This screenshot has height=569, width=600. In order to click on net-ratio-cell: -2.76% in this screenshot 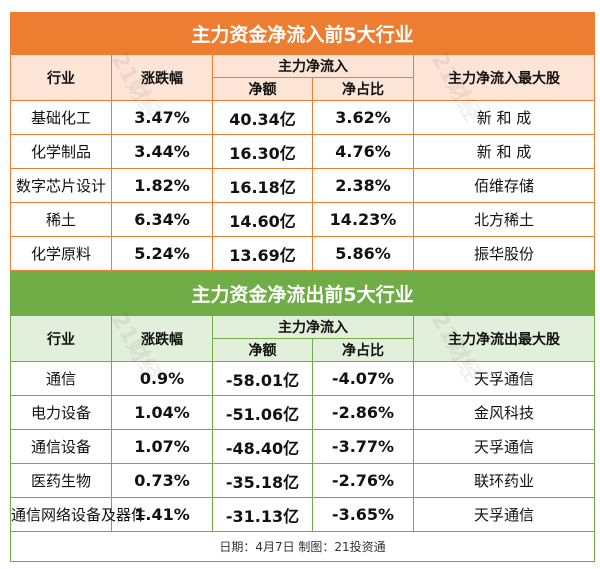, I will do `click(363, 480)`.